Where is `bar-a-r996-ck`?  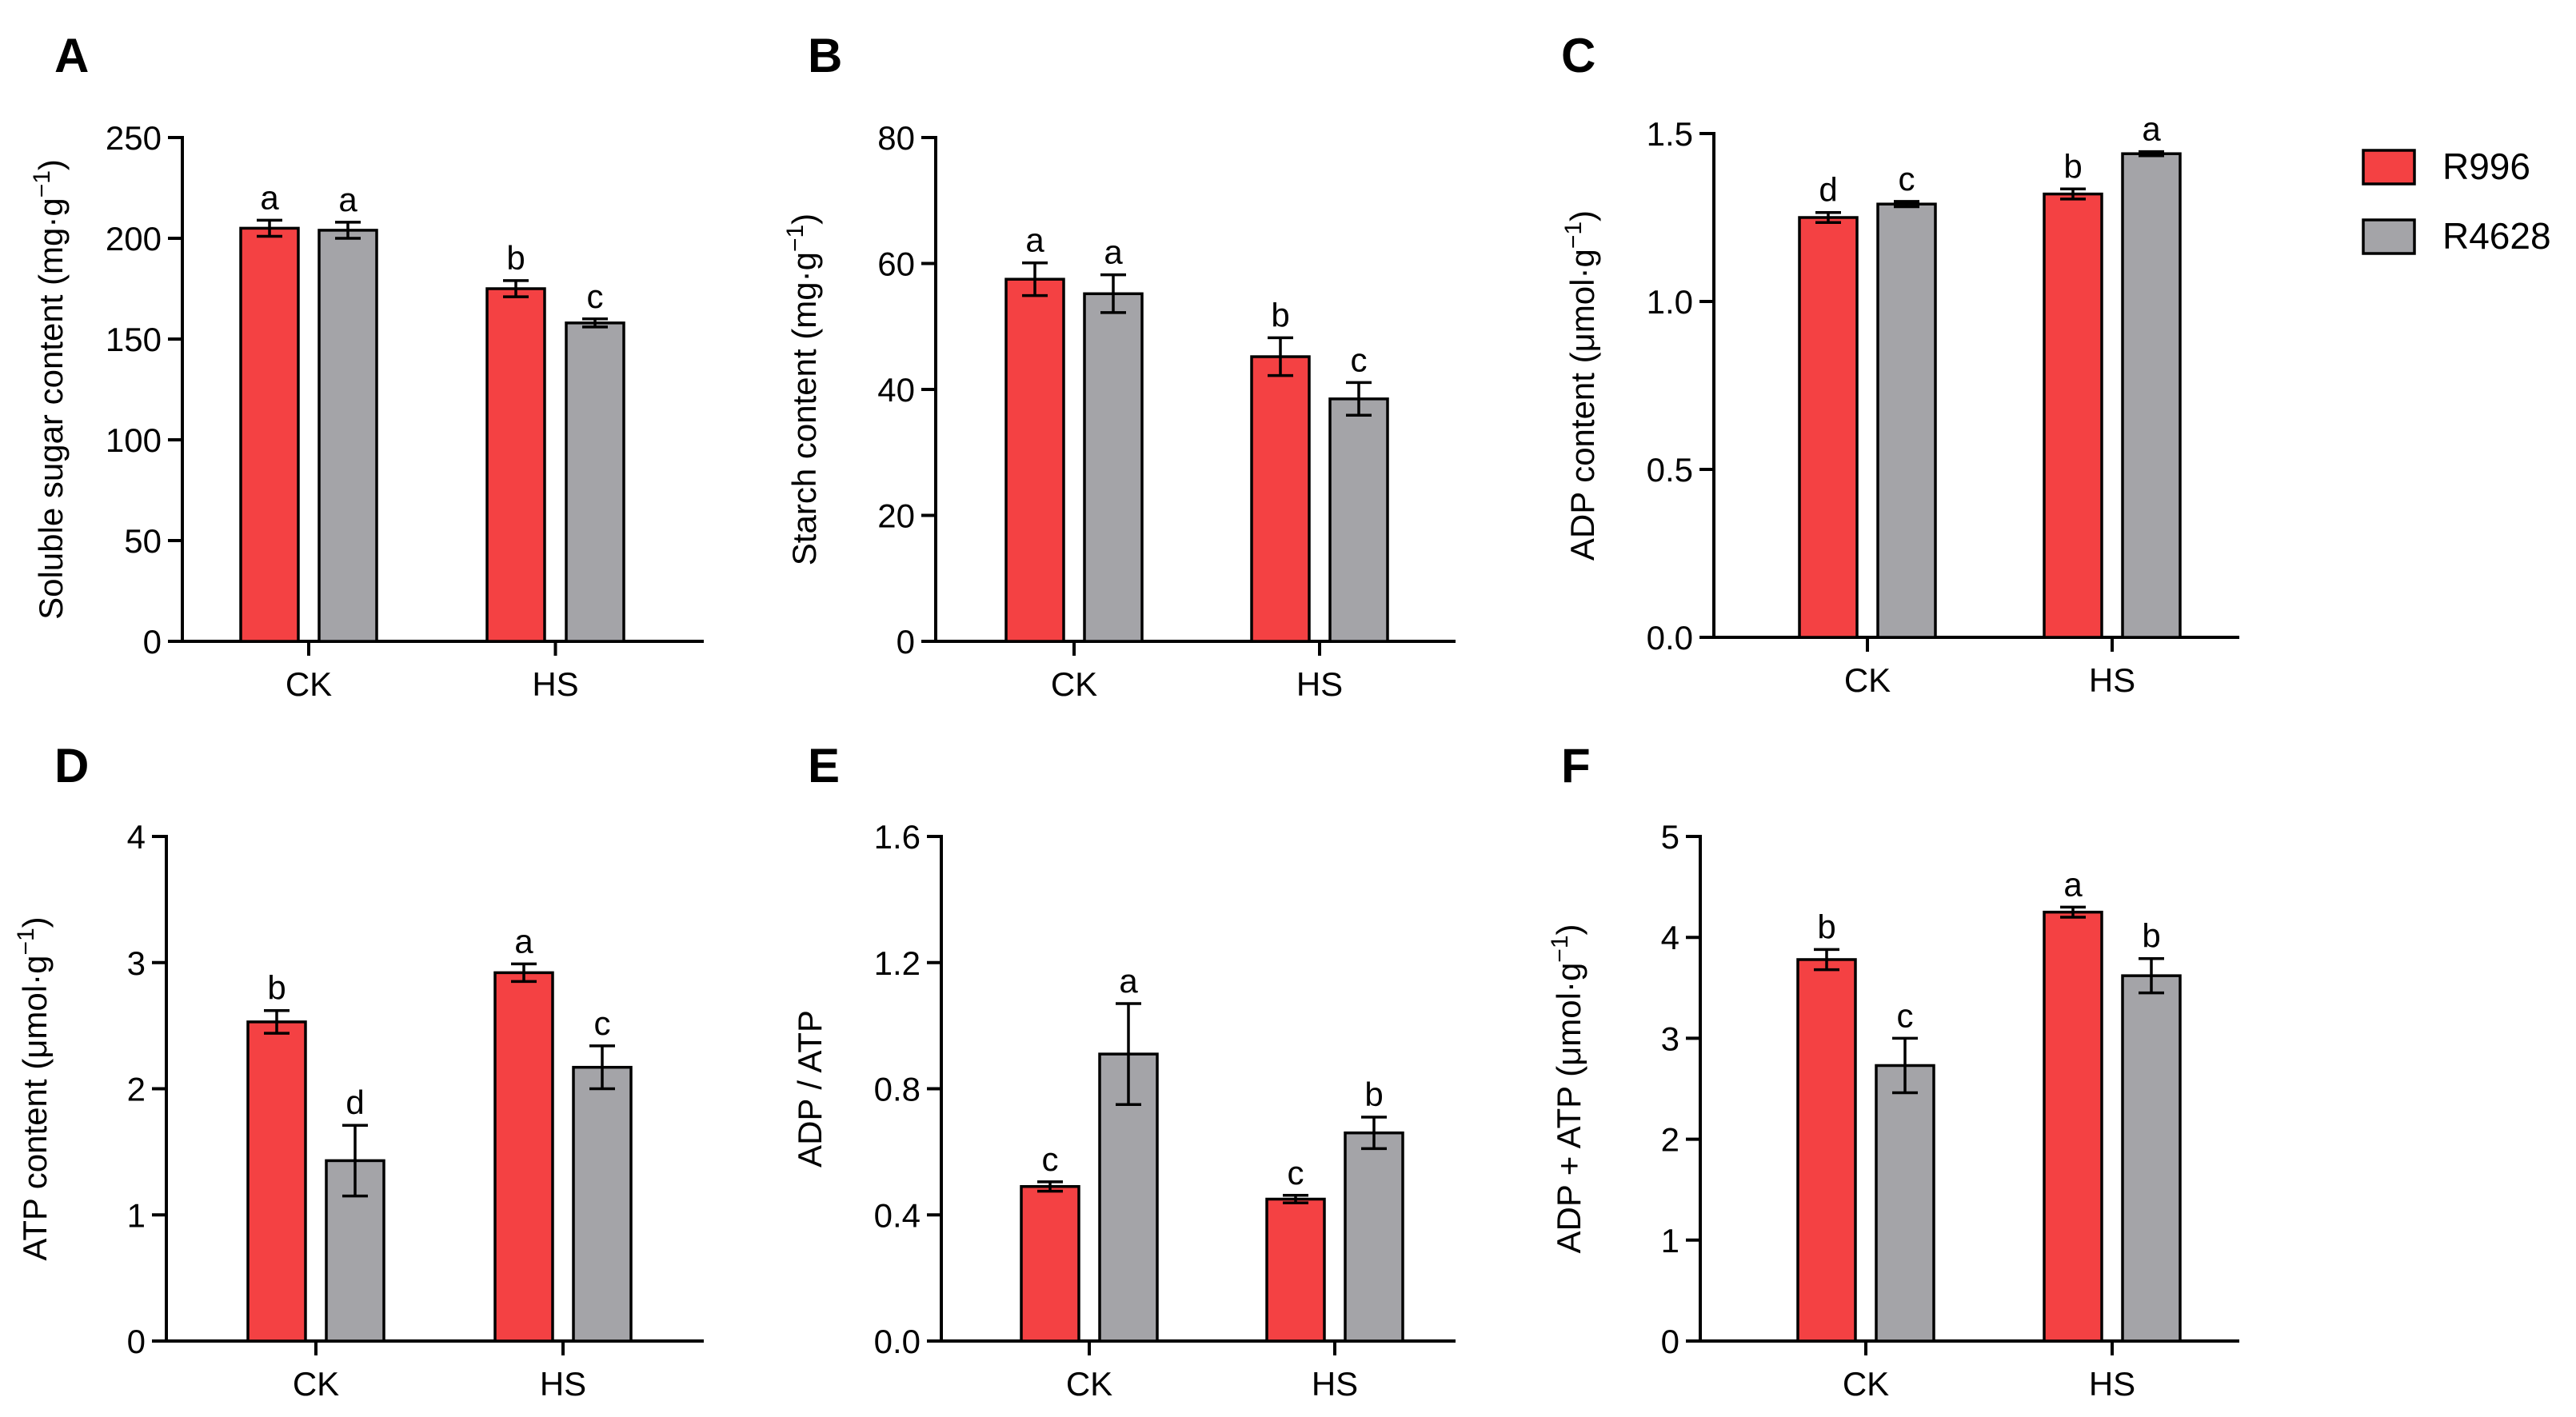 bar-a-r996-ck is located at coordinates (270, 435).